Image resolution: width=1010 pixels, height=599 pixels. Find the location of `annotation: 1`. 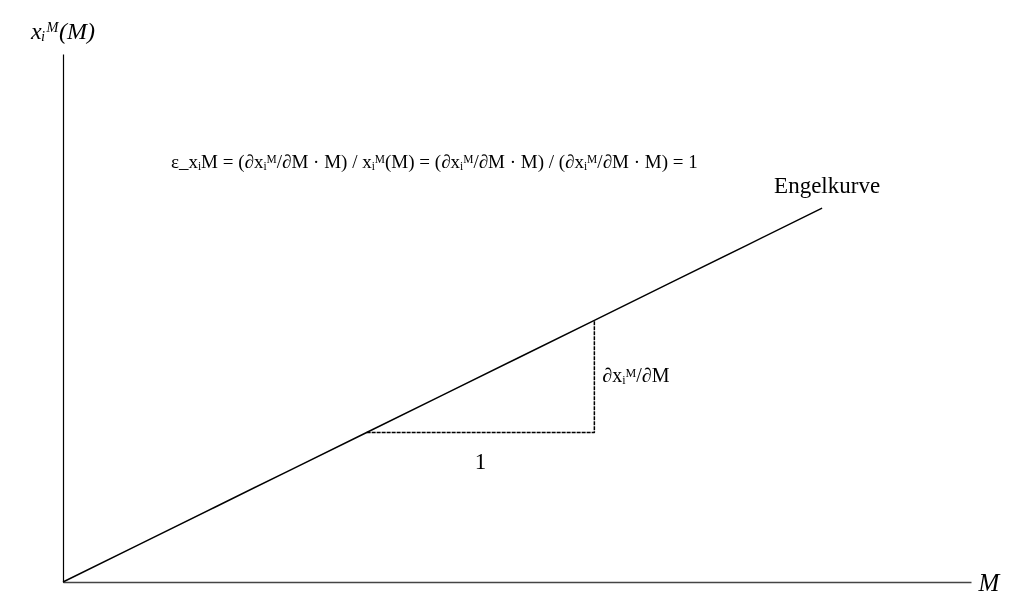

annotation: 1 is located at coordinates (480, 462).